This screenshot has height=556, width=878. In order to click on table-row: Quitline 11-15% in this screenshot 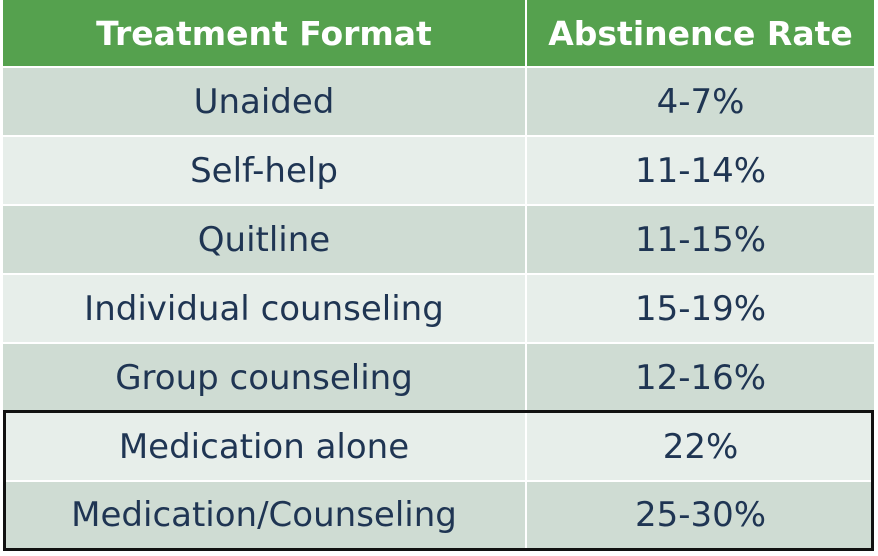, I will do `click(438, 239)`.